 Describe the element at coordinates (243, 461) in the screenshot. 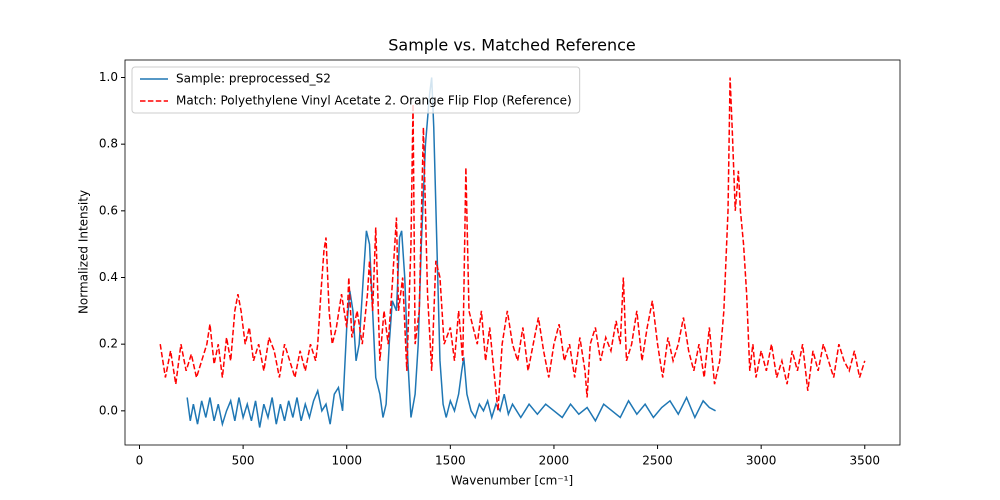

I see `x-tick-label: 500` at that location.